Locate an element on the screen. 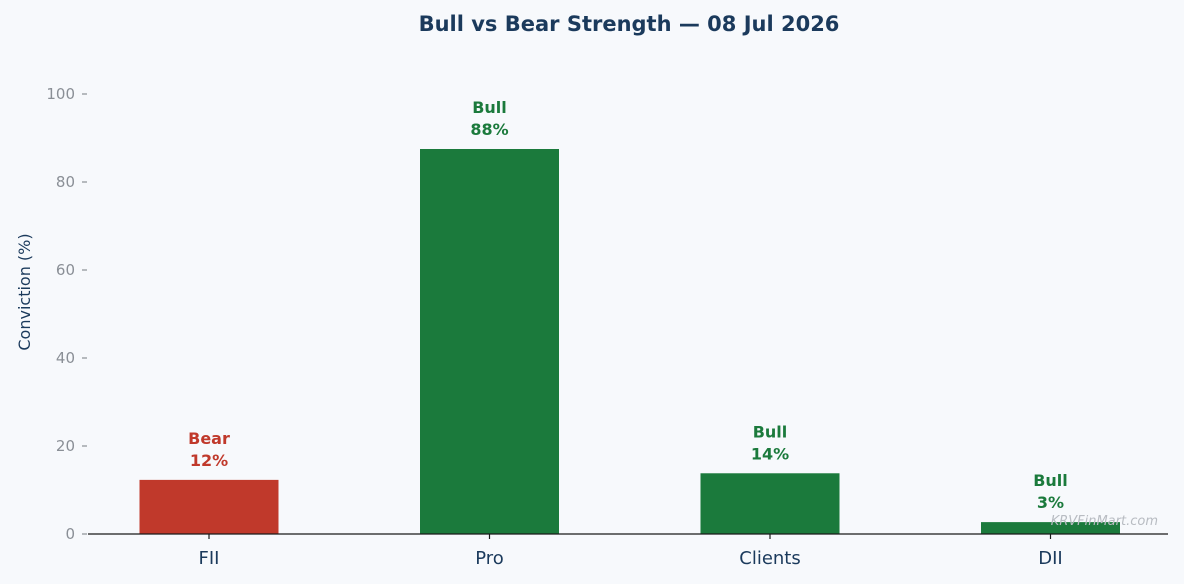  y-axis-ticks: 0 20 40 60 80 100 is located at coordinates (66, 314).